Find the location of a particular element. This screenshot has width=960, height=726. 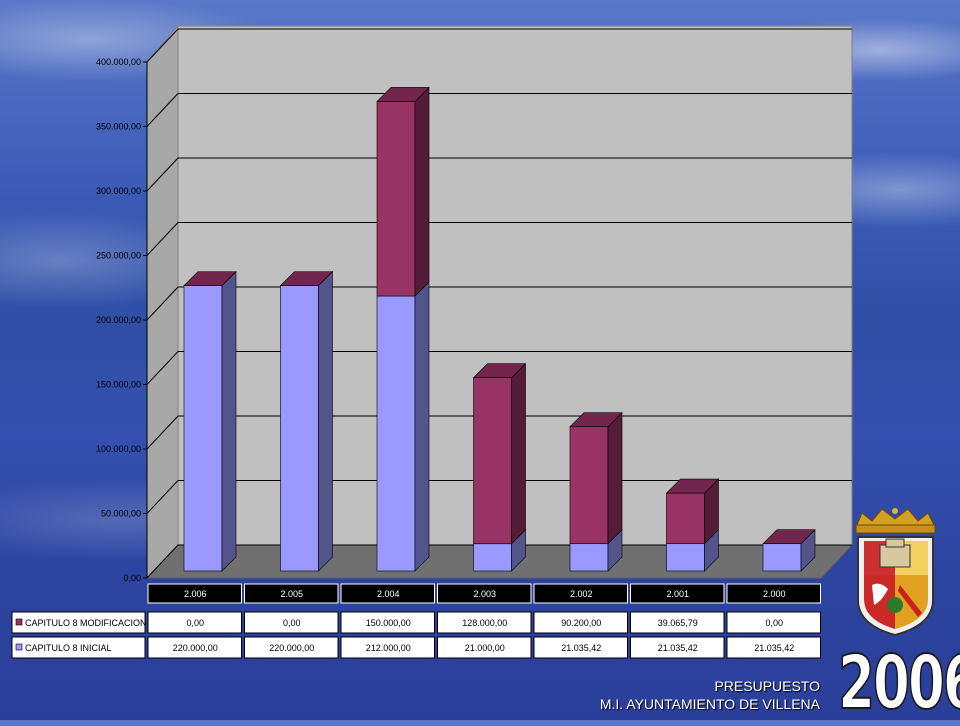

chart-side-wall is located at coordinates (162, 302).